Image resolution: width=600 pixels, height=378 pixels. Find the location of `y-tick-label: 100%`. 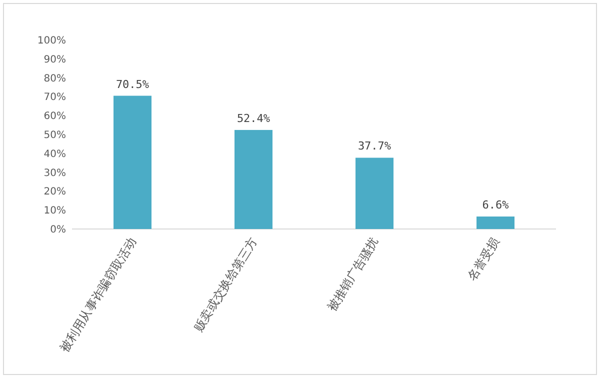

y-tick-label: 100% is located at coordinates (51, 41).